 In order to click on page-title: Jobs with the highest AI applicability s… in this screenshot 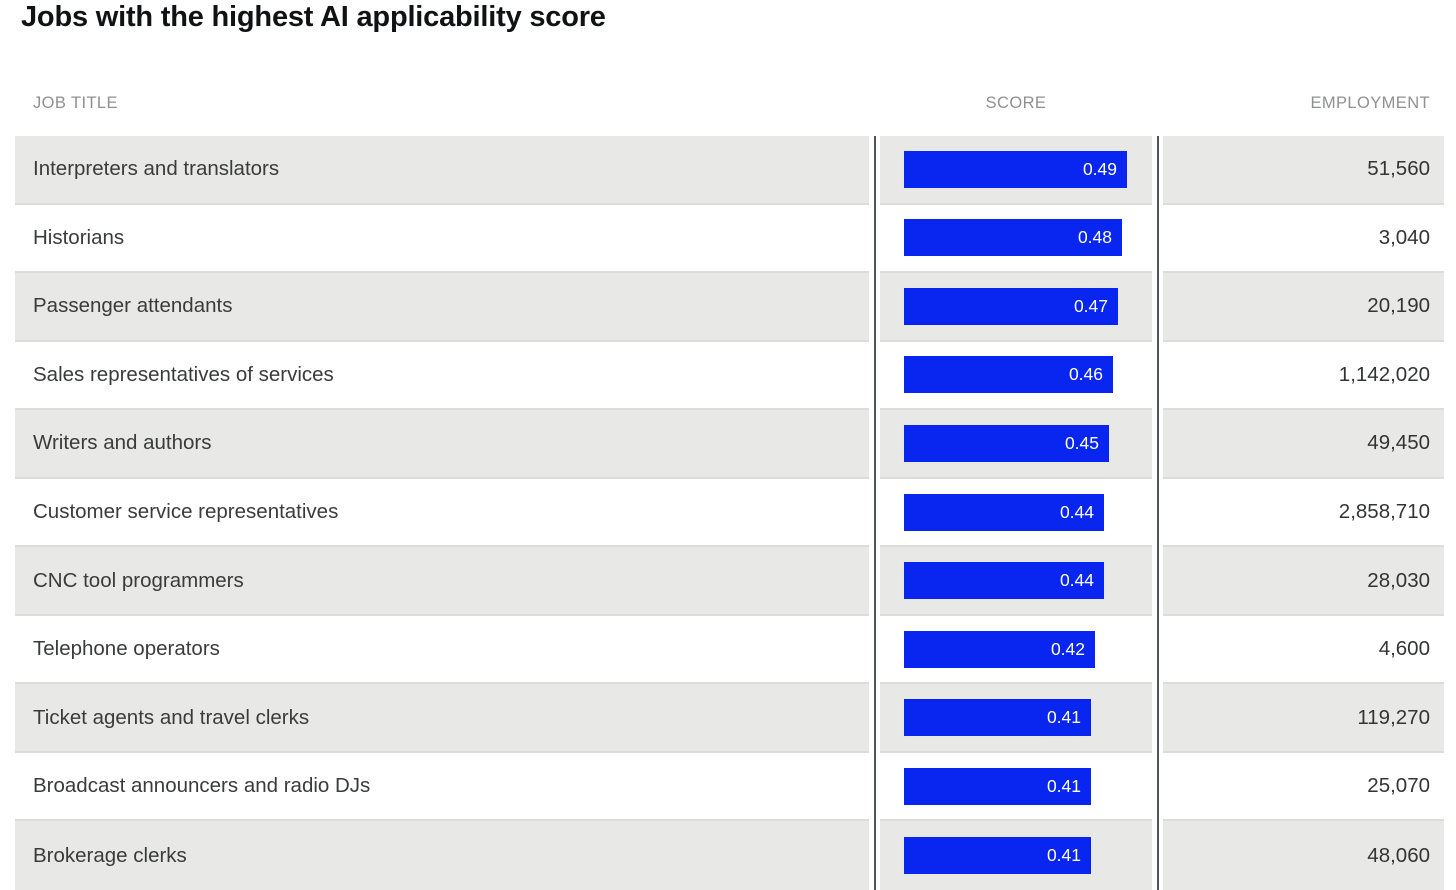, I will do `click(313, 17)`.